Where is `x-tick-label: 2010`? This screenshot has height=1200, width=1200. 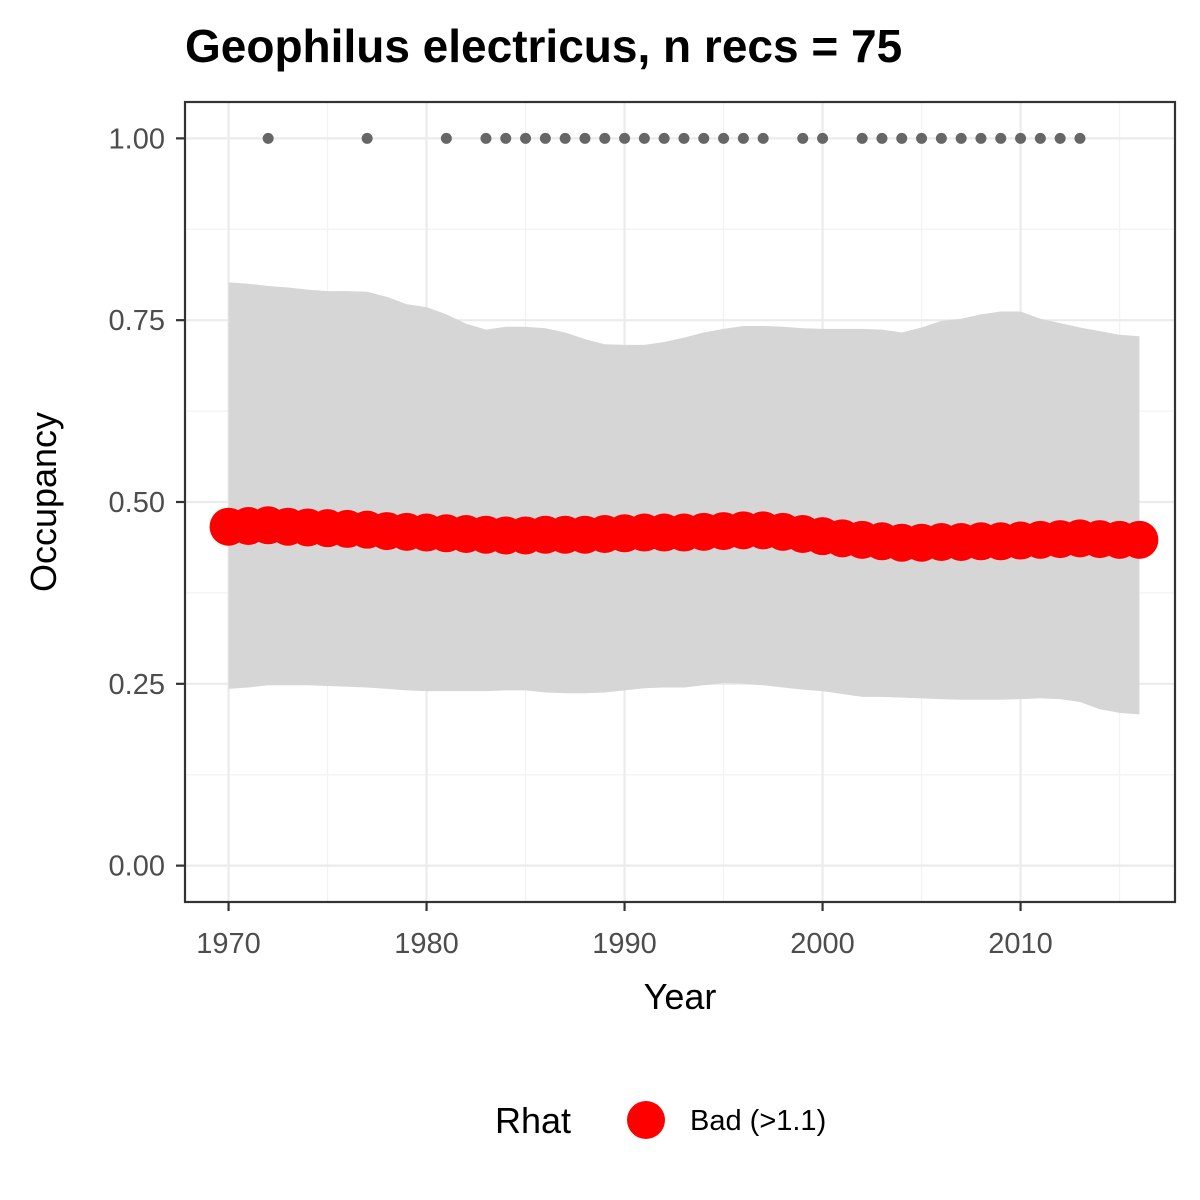 x-tick-label: 2010 is located at coordinates (1020, 944).